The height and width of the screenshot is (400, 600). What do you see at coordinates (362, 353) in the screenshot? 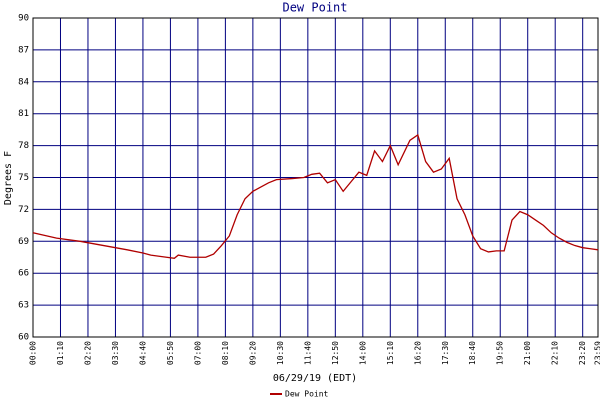
I see `x-tick-label: 14:00` at bounding box center [362, 353].